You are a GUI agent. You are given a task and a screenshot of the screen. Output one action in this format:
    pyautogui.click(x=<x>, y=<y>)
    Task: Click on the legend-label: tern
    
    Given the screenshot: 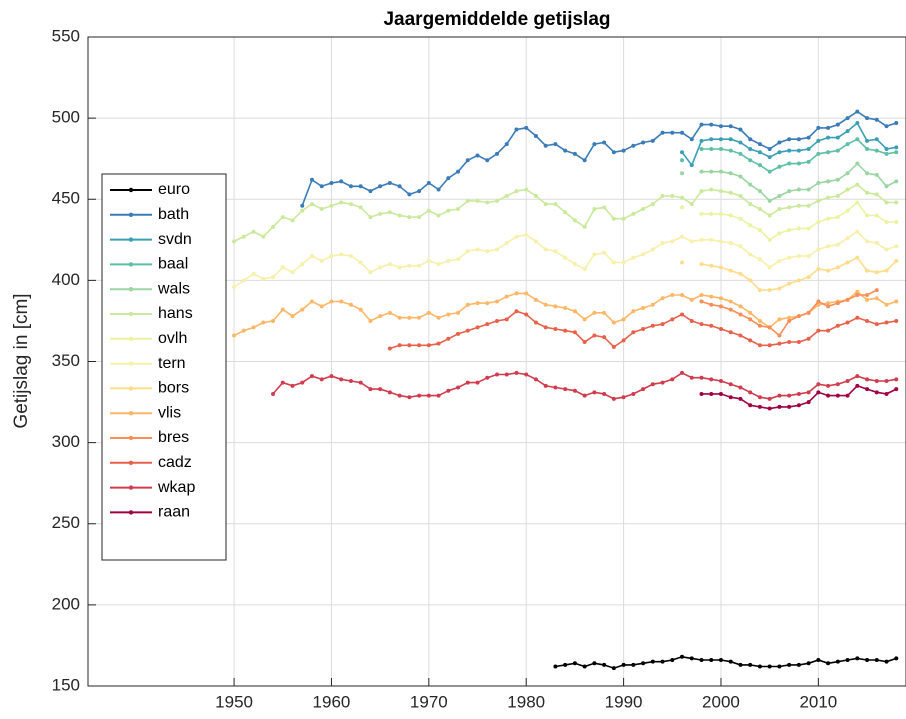 What is the action you would take?
    pyautogui.click(x=172, y=363)
    